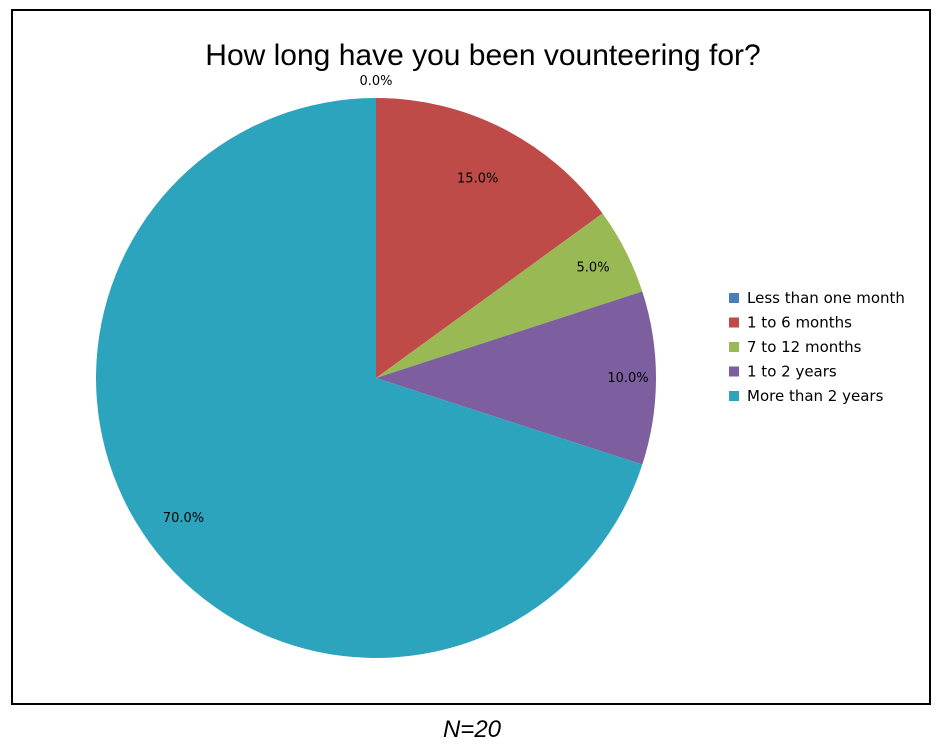  Describe the element at coordinates (734, 298) in the screenshot. I see `legend-swatch-less-than-one-month` at that location.